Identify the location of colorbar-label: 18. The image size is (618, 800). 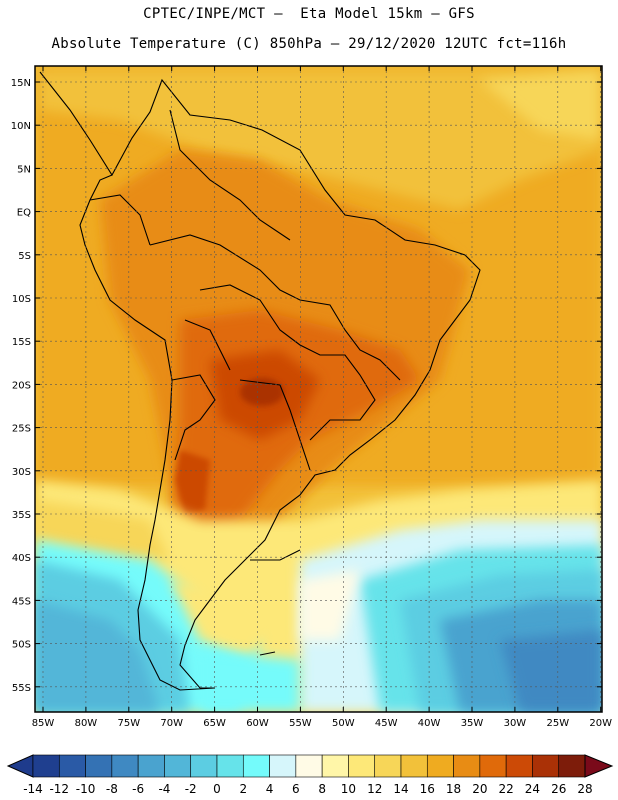
(453, 789).